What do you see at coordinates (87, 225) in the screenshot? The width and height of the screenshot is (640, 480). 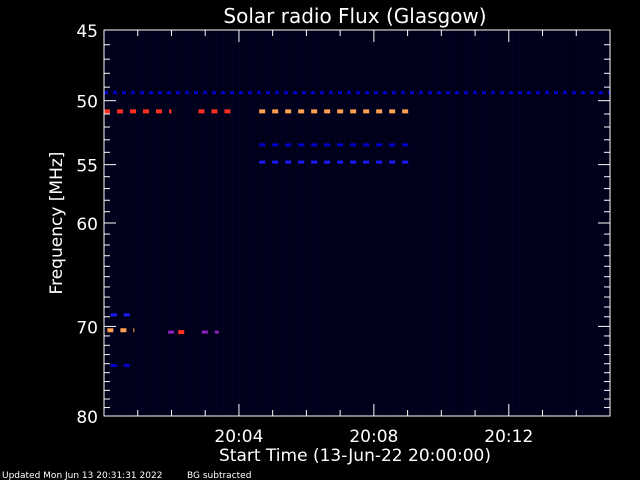 I see `y-tick-label: 60` at bounding box center [87, 225].